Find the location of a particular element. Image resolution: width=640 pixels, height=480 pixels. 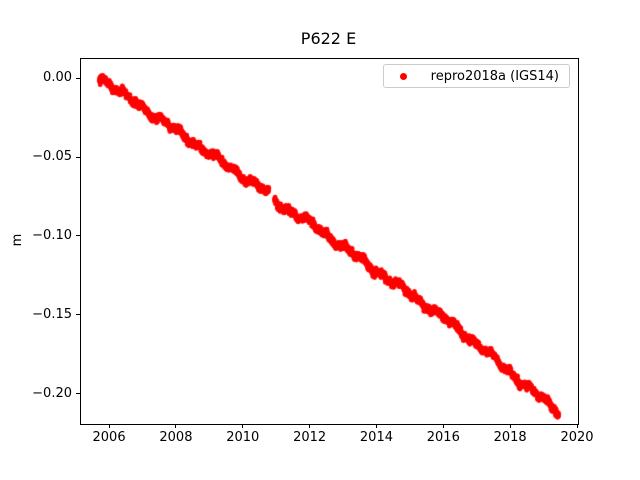

x-tick-label: 2016 is located at coordinates (443, 437).